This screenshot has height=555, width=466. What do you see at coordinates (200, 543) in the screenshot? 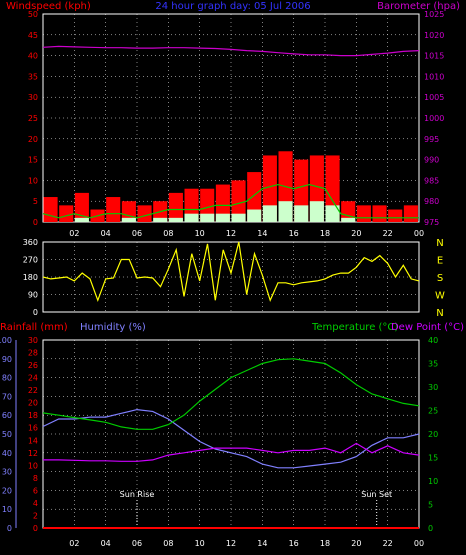
I see `temperature-x-tick-label: 10` at bounding box center [200, 543].